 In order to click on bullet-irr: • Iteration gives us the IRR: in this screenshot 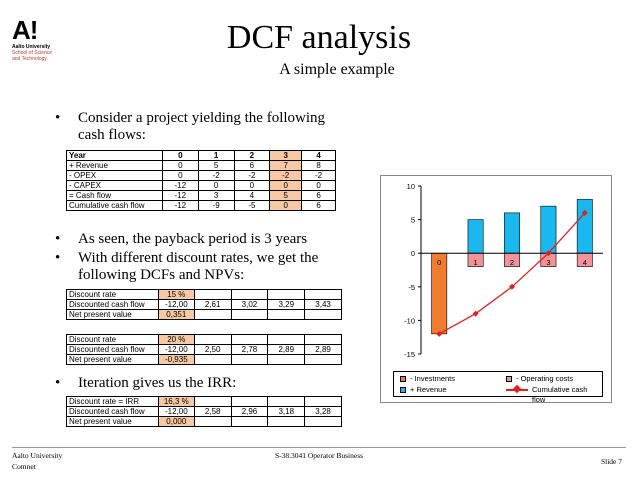, I will do `click(215, 384)`.